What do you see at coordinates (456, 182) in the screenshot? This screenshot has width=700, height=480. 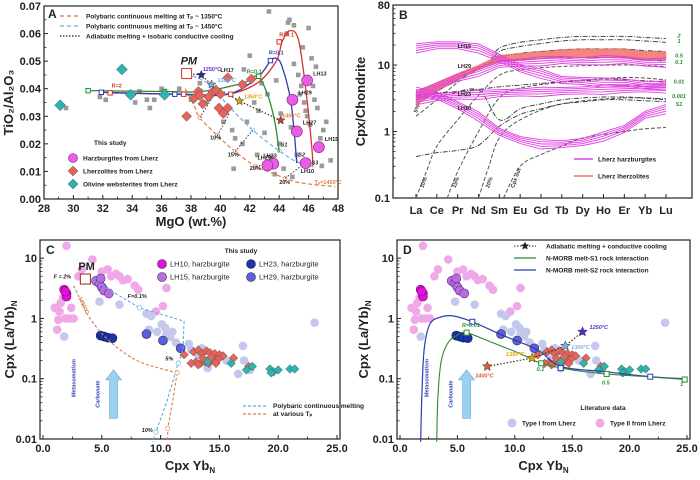 I see `melting-curve-label: 15%` at bounding box center [456, 182].